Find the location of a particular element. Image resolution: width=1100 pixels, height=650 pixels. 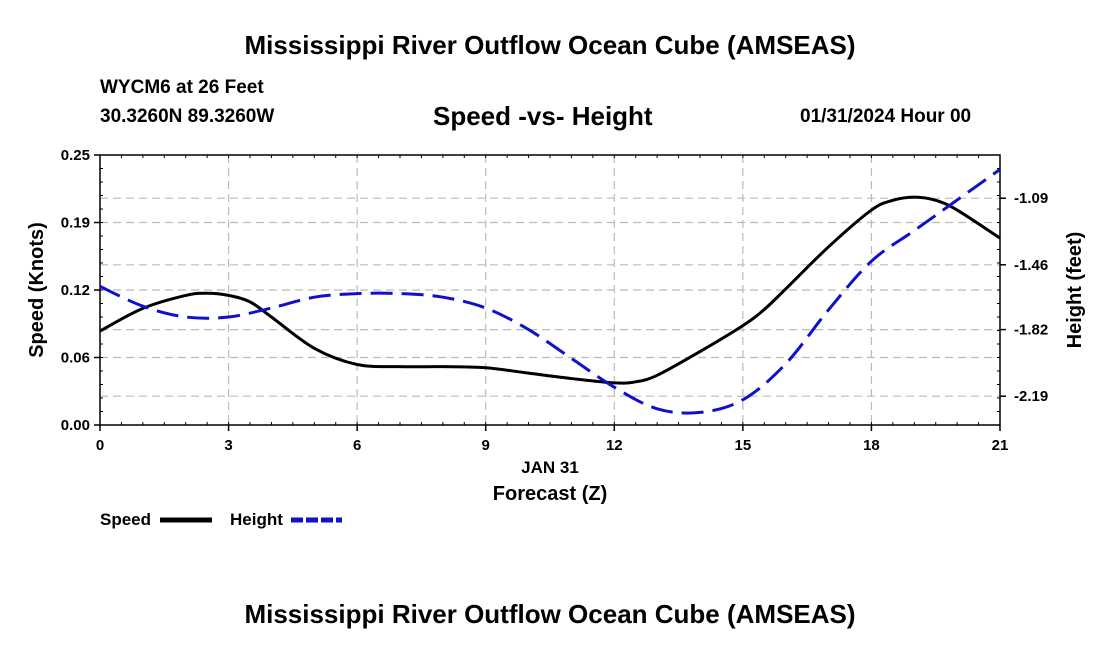

y-tick-label: 0.06 is located at coordinates (75, 358).